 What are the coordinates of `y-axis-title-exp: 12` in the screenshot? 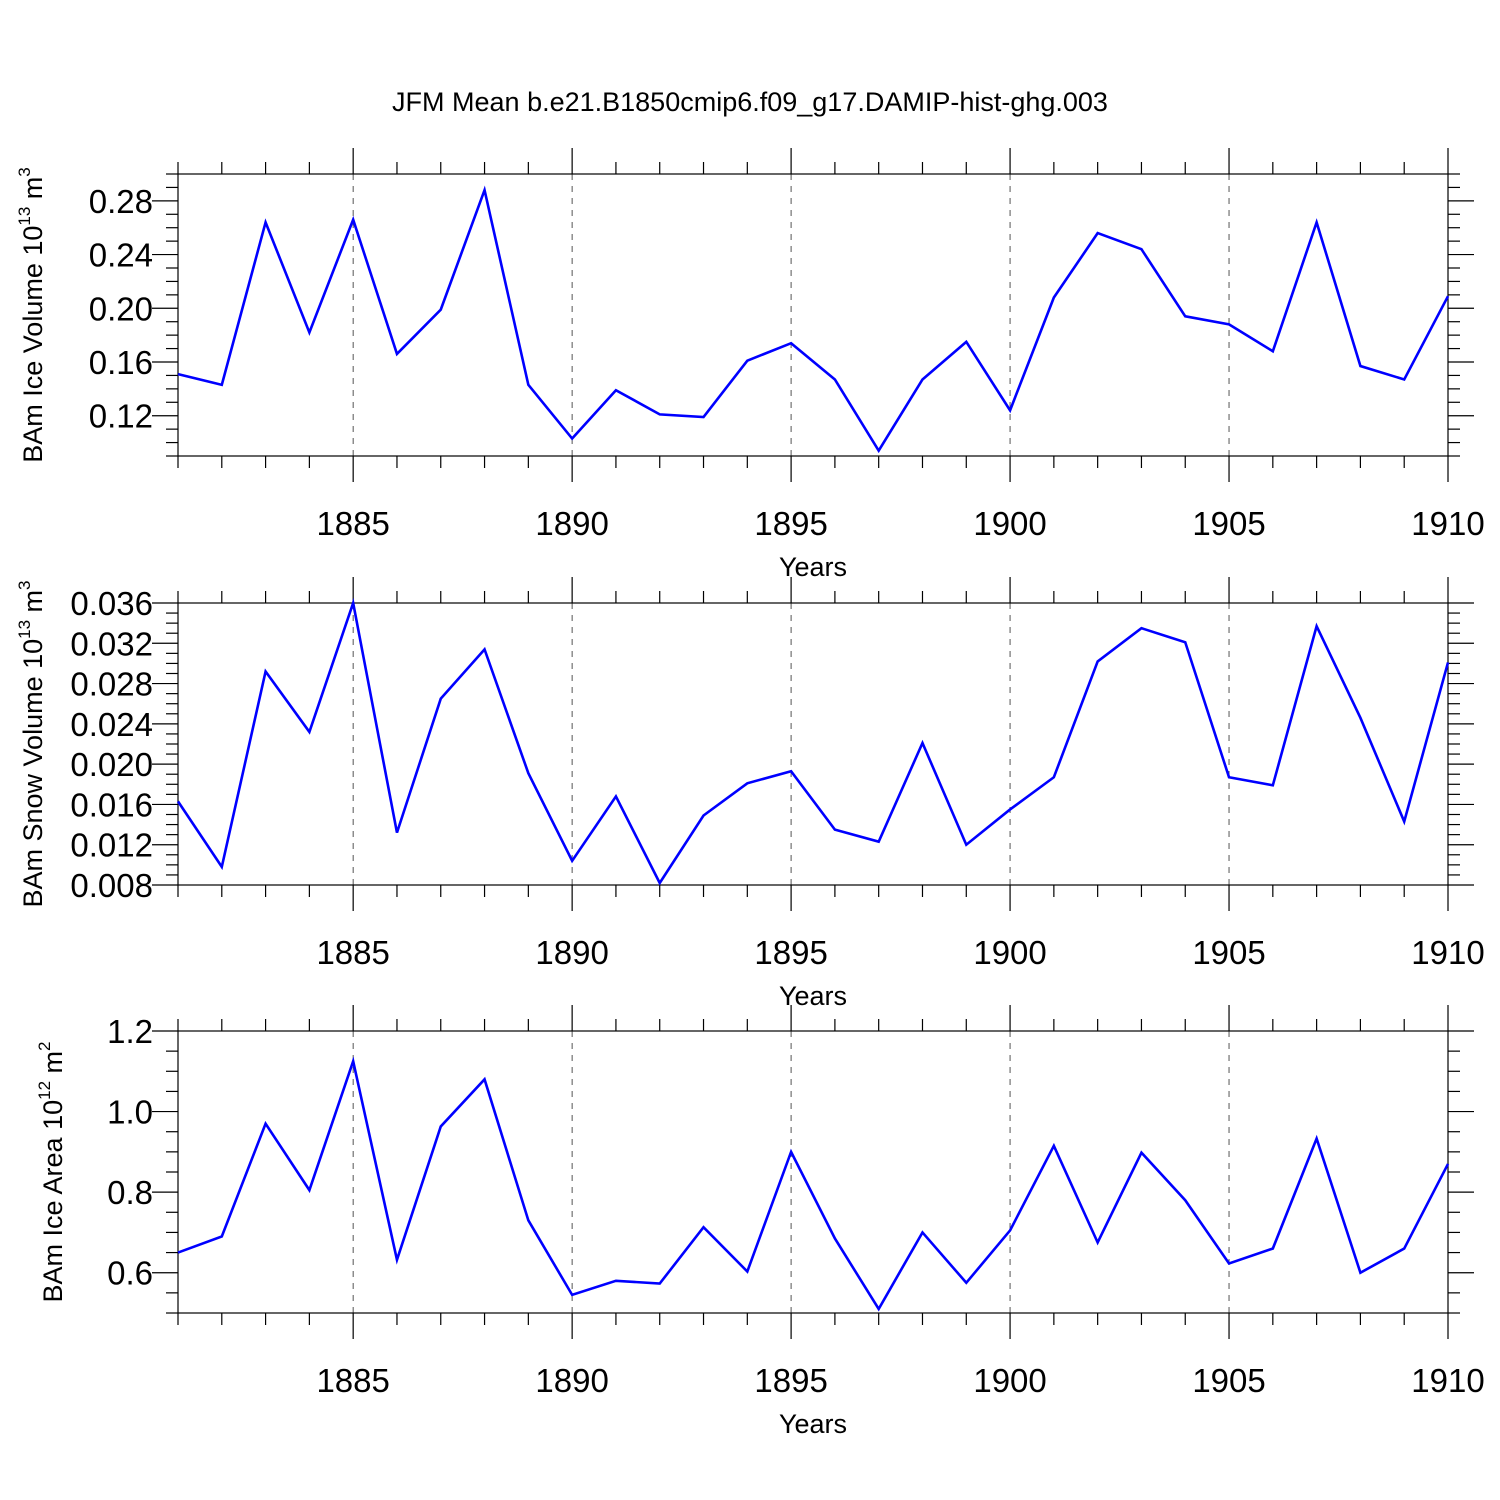 It's located at (44, 1090).